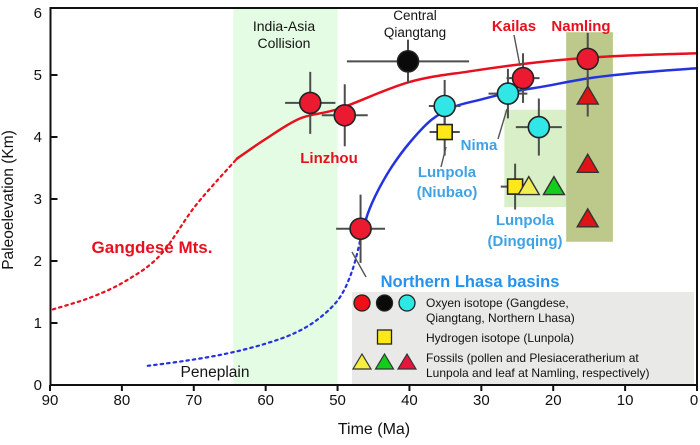 This screenshot has height=445, width=700. I want to click on x-tick-label-40: 40, so click(409, 400).